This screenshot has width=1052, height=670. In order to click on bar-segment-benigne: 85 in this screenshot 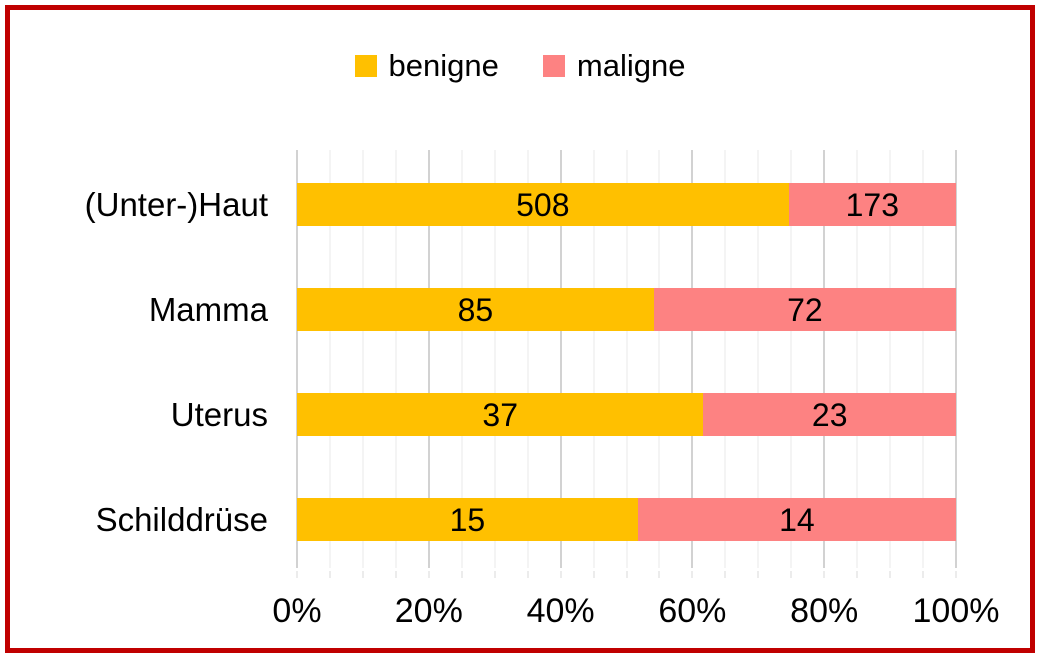, I will do `click(475, 309)`.